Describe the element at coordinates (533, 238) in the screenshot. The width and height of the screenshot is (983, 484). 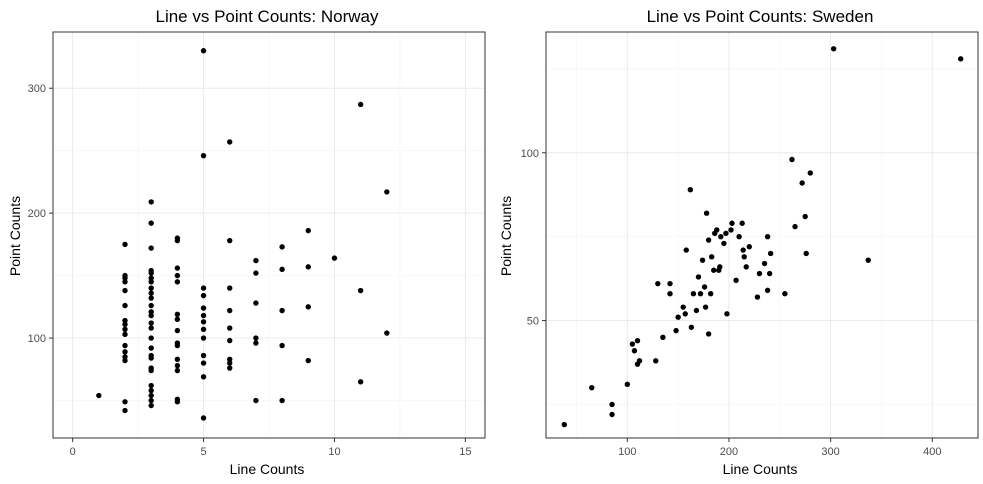
I see `y-axis-sweden: 50 100` at that location.